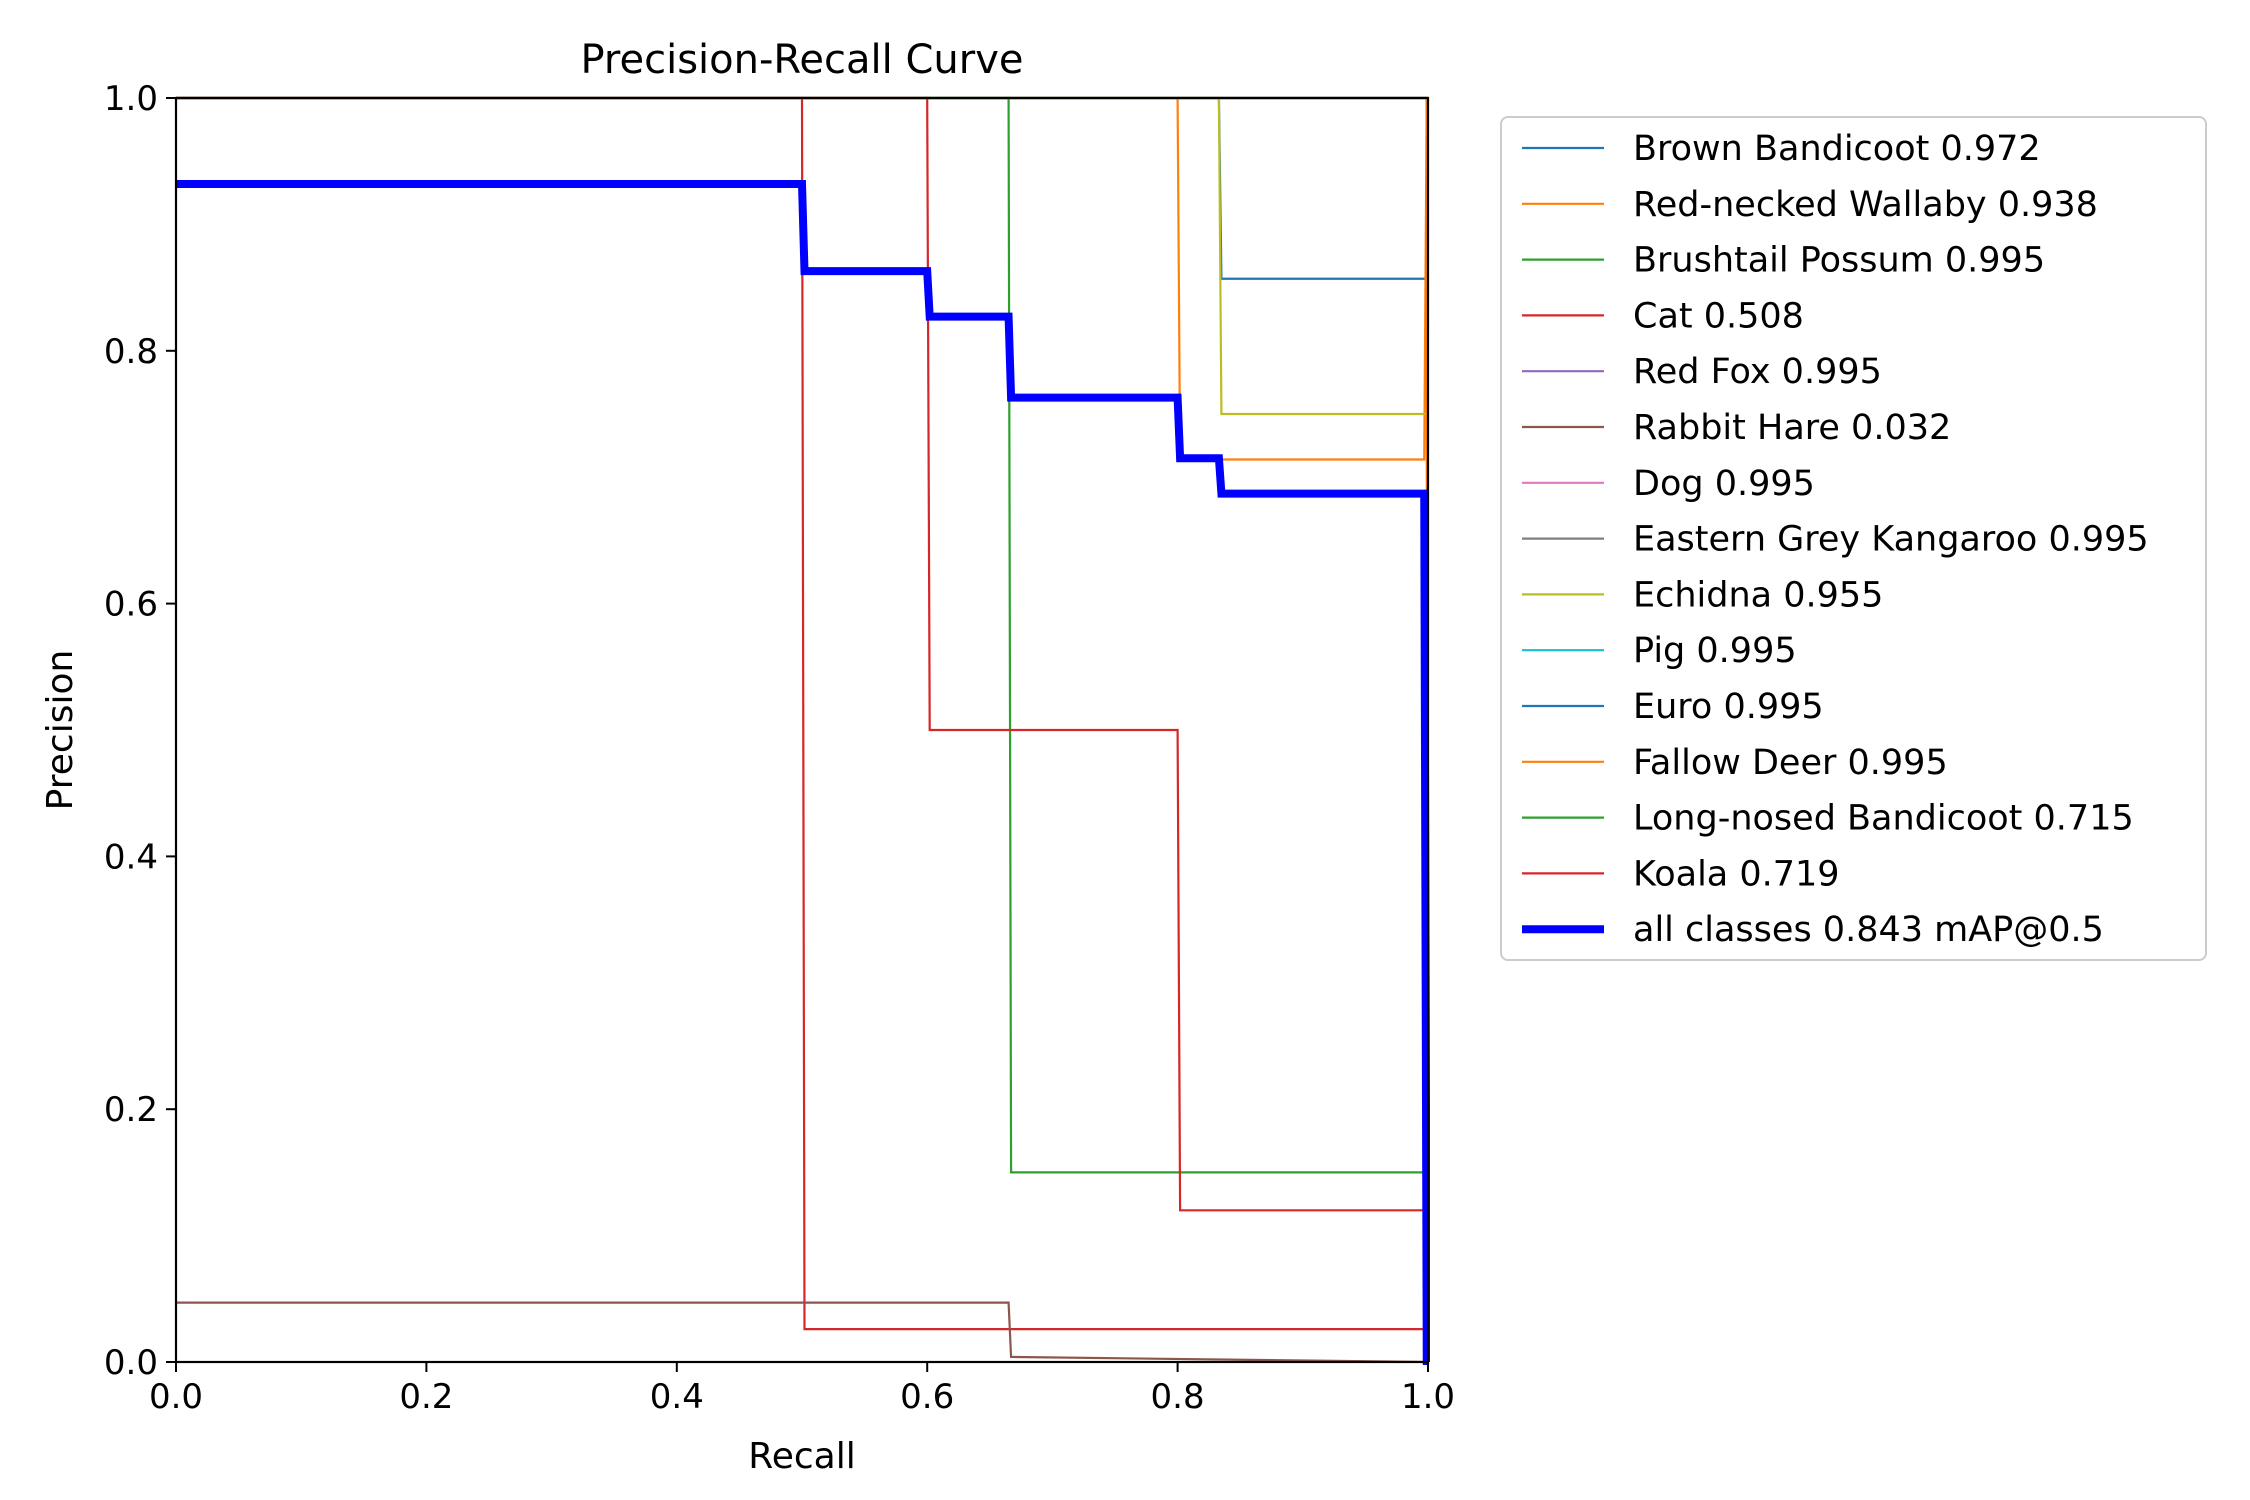  Describe the element at coordinates (1883, 819) in the screenshot. I see `legend-label: Long-nosed Bandicoot 0.715` at that location.